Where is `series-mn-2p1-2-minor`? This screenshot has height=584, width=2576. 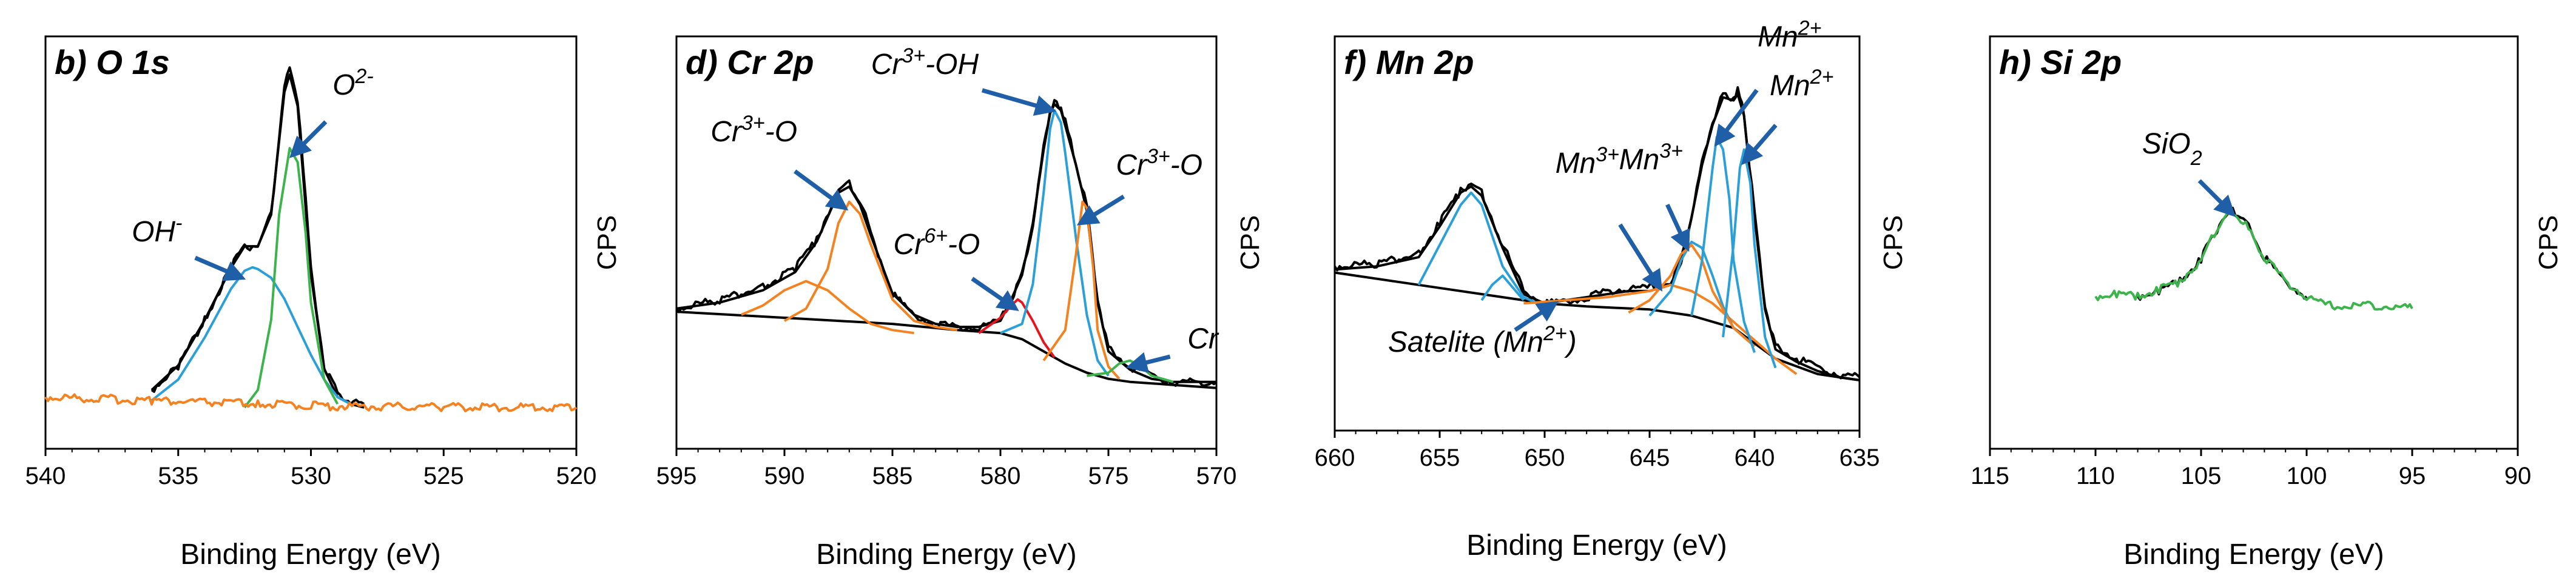
series-mn-2p1-2-minor is located at coordinates (1502, 287).